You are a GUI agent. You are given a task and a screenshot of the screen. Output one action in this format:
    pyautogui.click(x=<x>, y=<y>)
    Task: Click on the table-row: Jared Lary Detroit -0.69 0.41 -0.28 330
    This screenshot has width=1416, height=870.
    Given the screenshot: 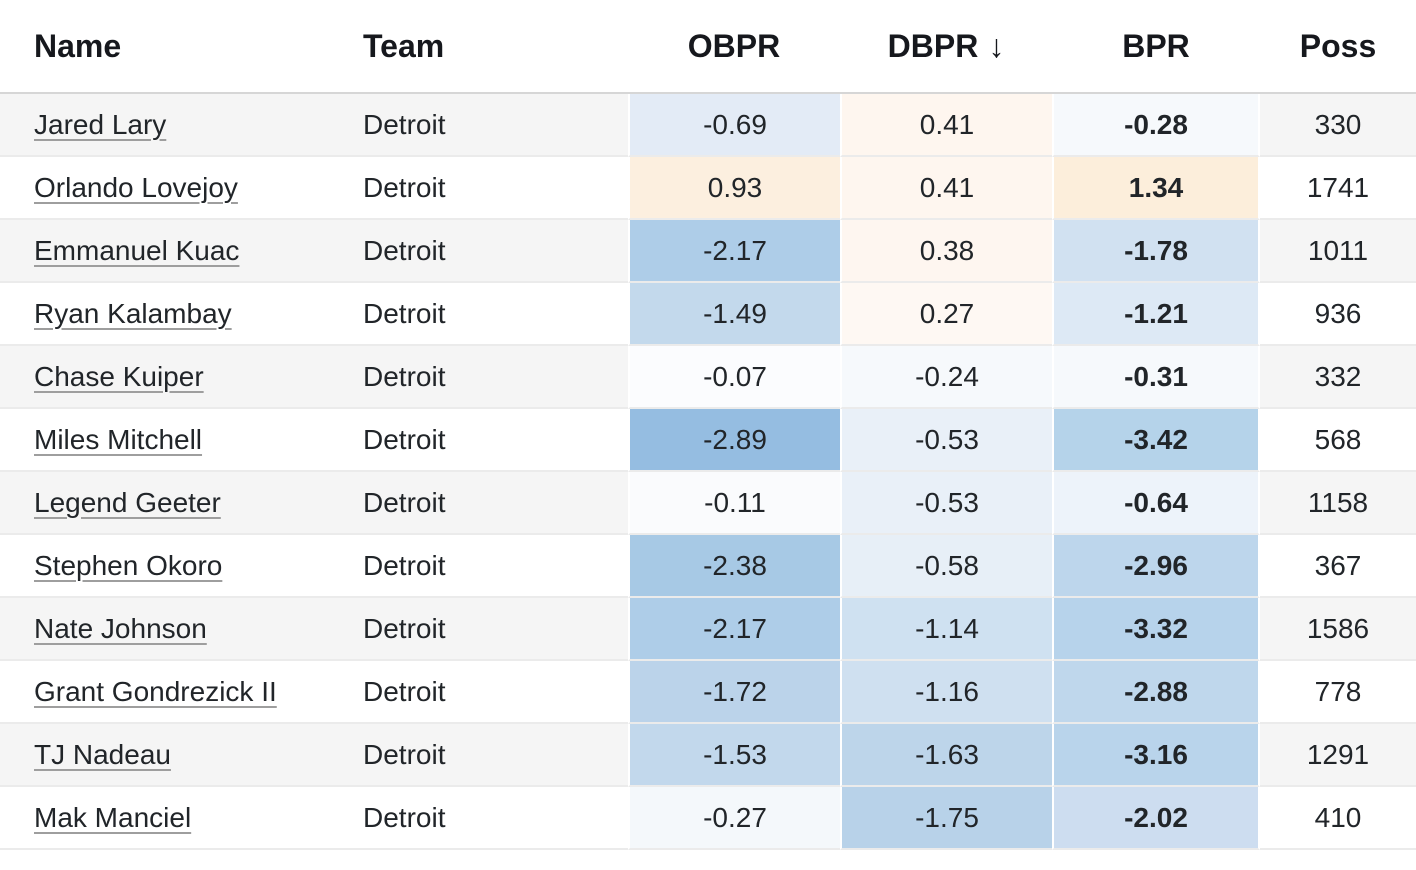 What is the action you would take?
    pyautogui.click(x=708, y=125)
    